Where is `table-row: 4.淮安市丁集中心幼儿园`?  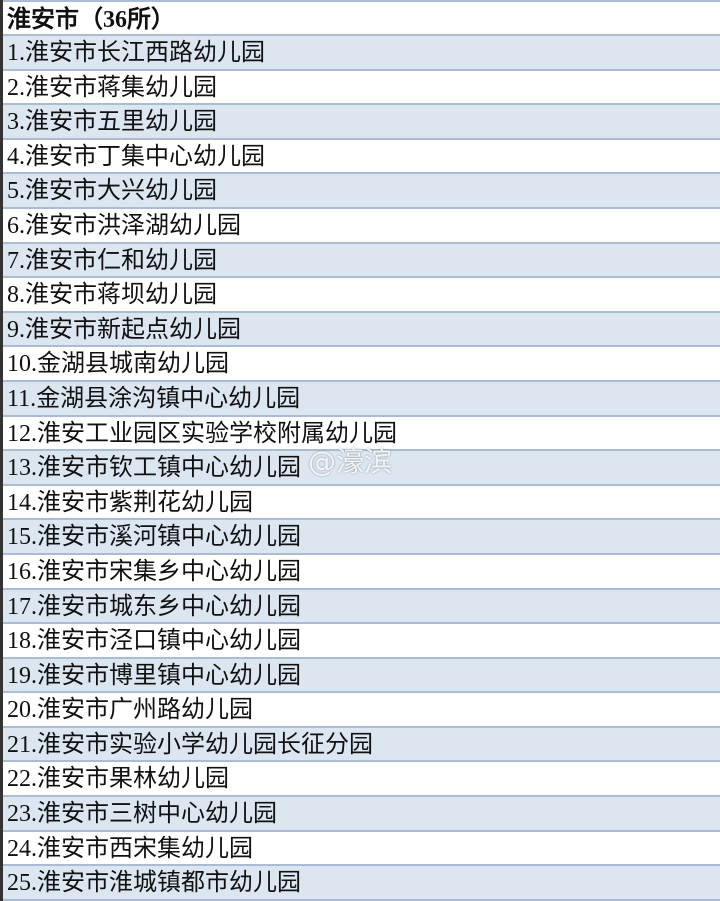 table-row: 4.淮安市丁集中心幼儿园 is located at coordinates (361, 157).